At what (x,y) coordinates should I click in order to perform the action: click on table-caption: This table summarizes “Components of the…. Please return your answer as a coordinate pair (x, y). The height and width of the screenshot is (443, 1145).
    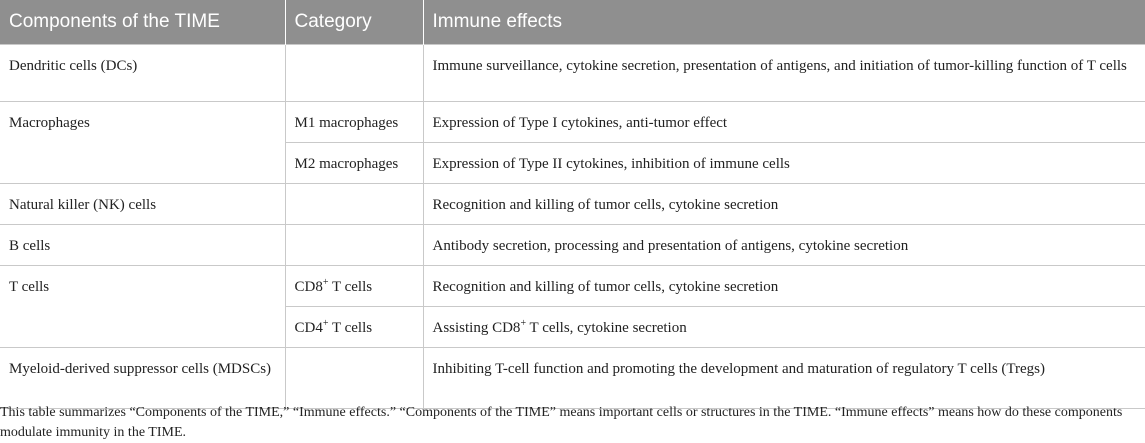
    Looking at the image, I should click on (561, 422).